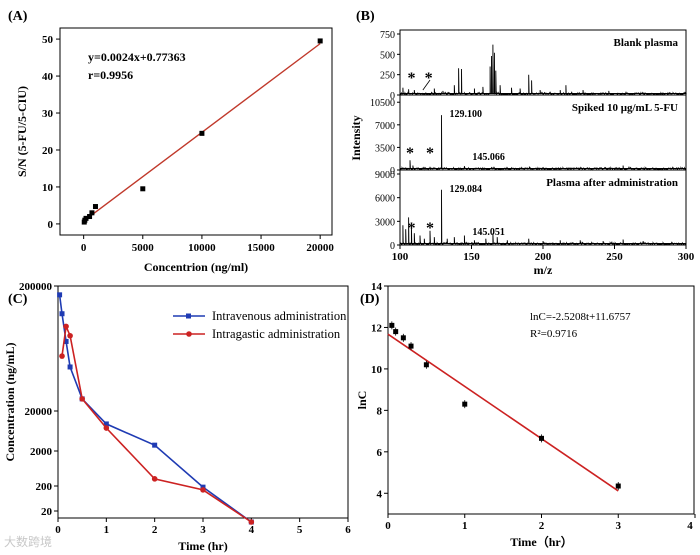 The image size is (700, 555). I want to click on panel-d-equation: lnC=-2.5208t+11.6757, so click(580, 317).